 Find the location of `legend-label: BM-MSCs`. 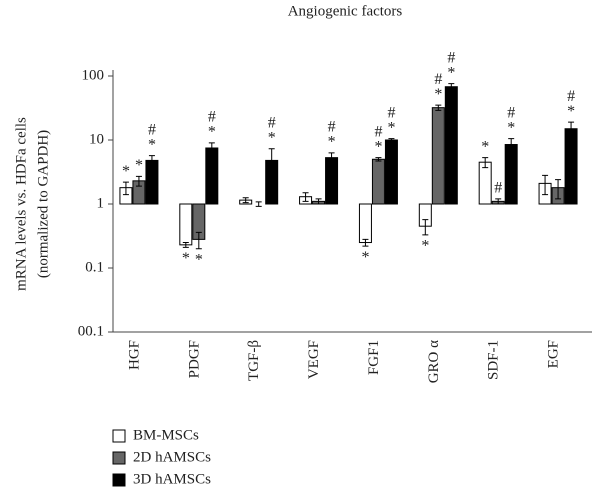

legend-label: BM-MSCs is located at coordinates (166, 435).